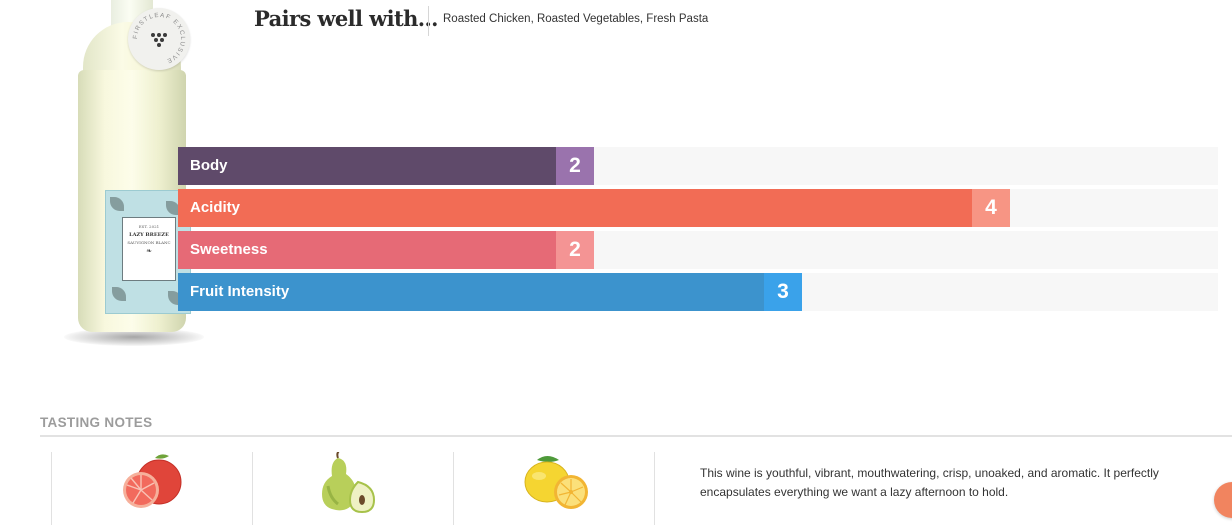 Image resolution: width=1232 pixels, height=525 pixels. I want to click on attribute-label: Acidity, so click(215, 207).